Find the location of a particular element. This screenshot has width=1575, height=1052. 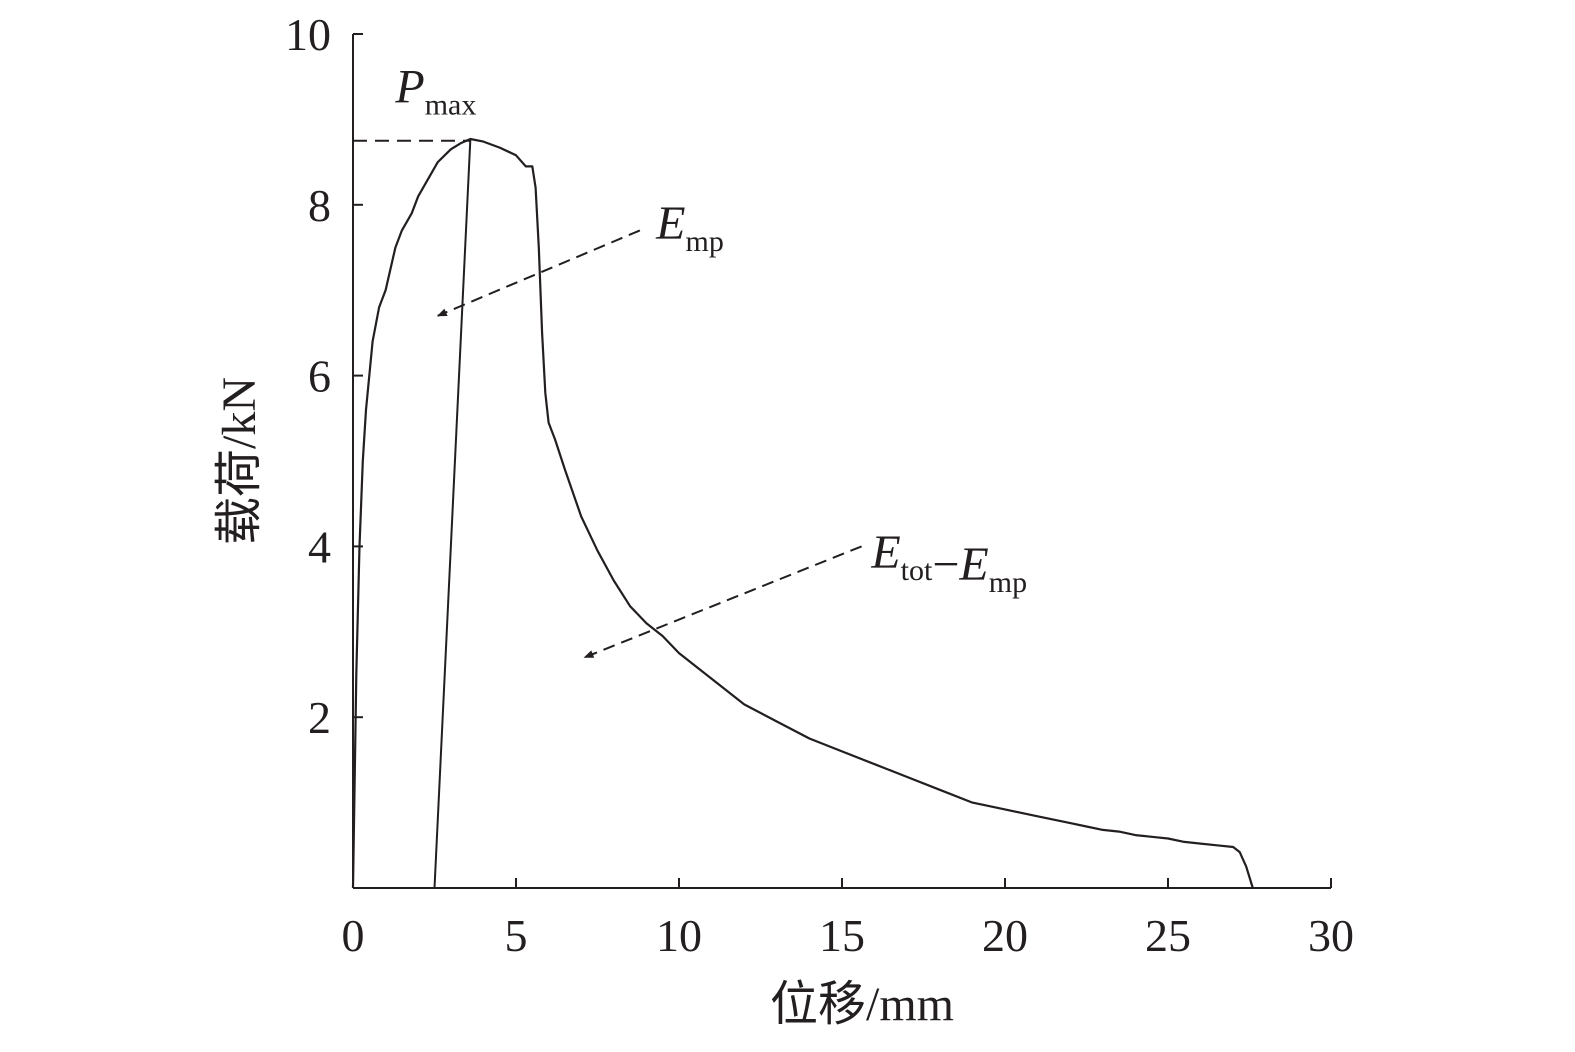

x-tick-label: 5 is located at coordinates (516, 935).